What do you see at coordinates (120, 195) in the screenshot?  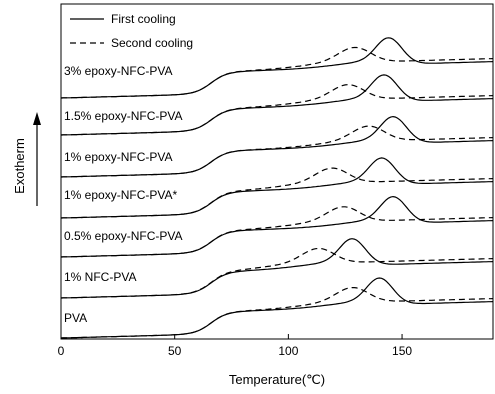 I see `curve-label: 1% epoxy-NFC-PVA*` at bounding box center [120, 195].